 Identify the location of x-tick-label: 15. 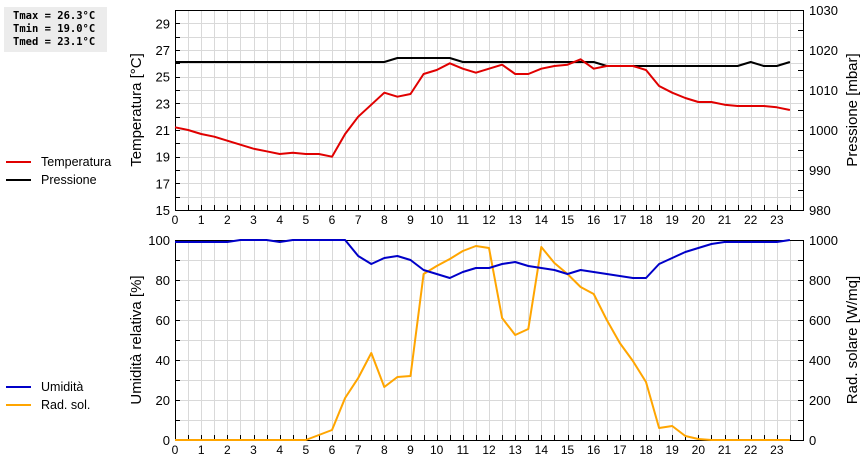
(568, 220).